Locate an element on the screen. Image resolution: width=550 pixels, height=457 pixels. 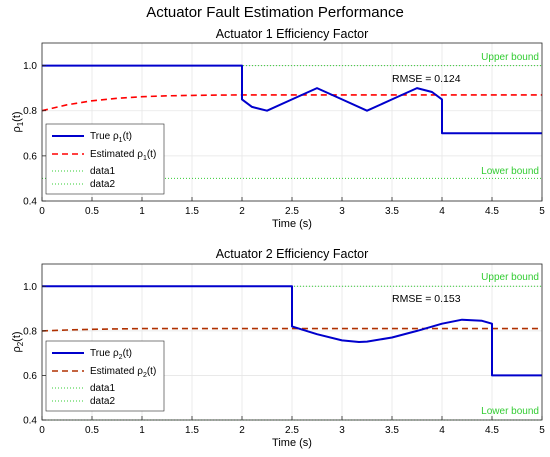
panel-1-ylabel-base: ρ is located at coordinates (17, 129).